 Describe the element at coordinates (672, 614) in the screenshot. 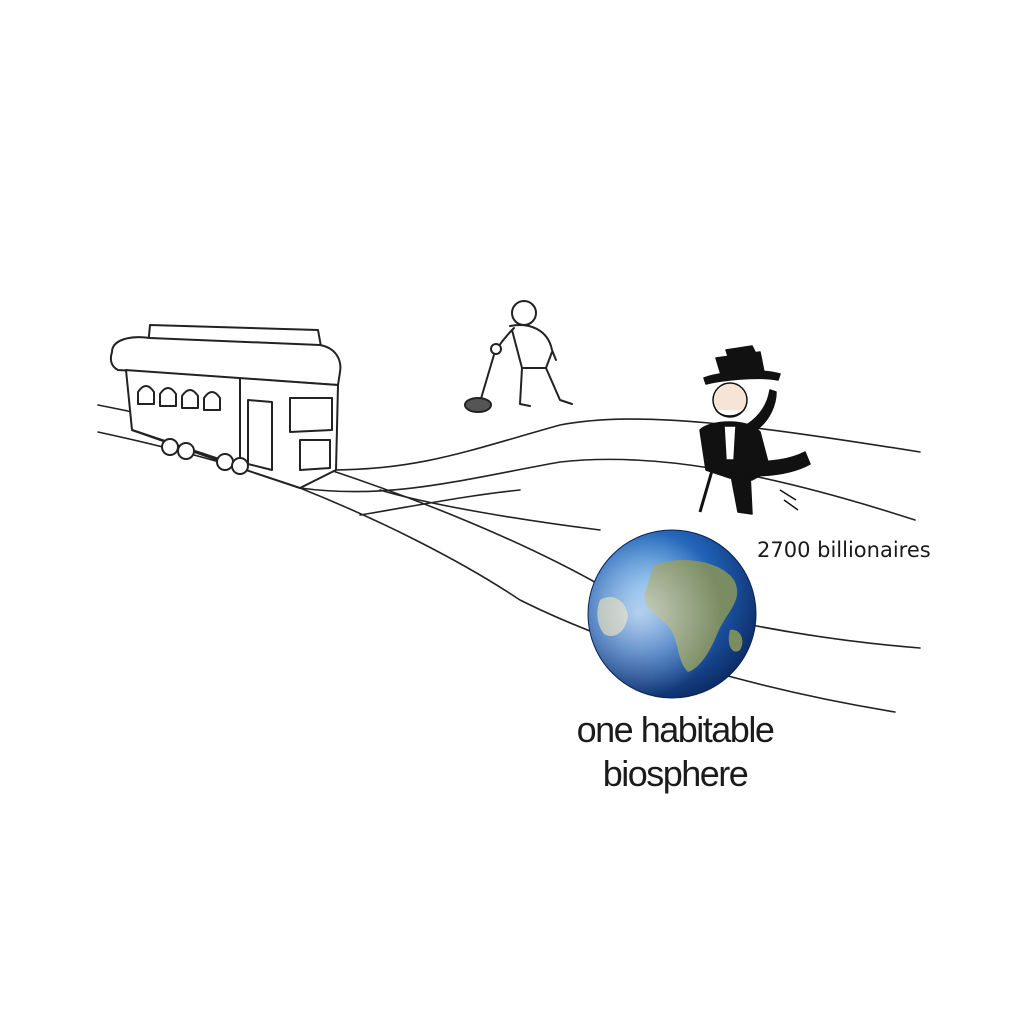

I see `earth-globe-icon` at that location.